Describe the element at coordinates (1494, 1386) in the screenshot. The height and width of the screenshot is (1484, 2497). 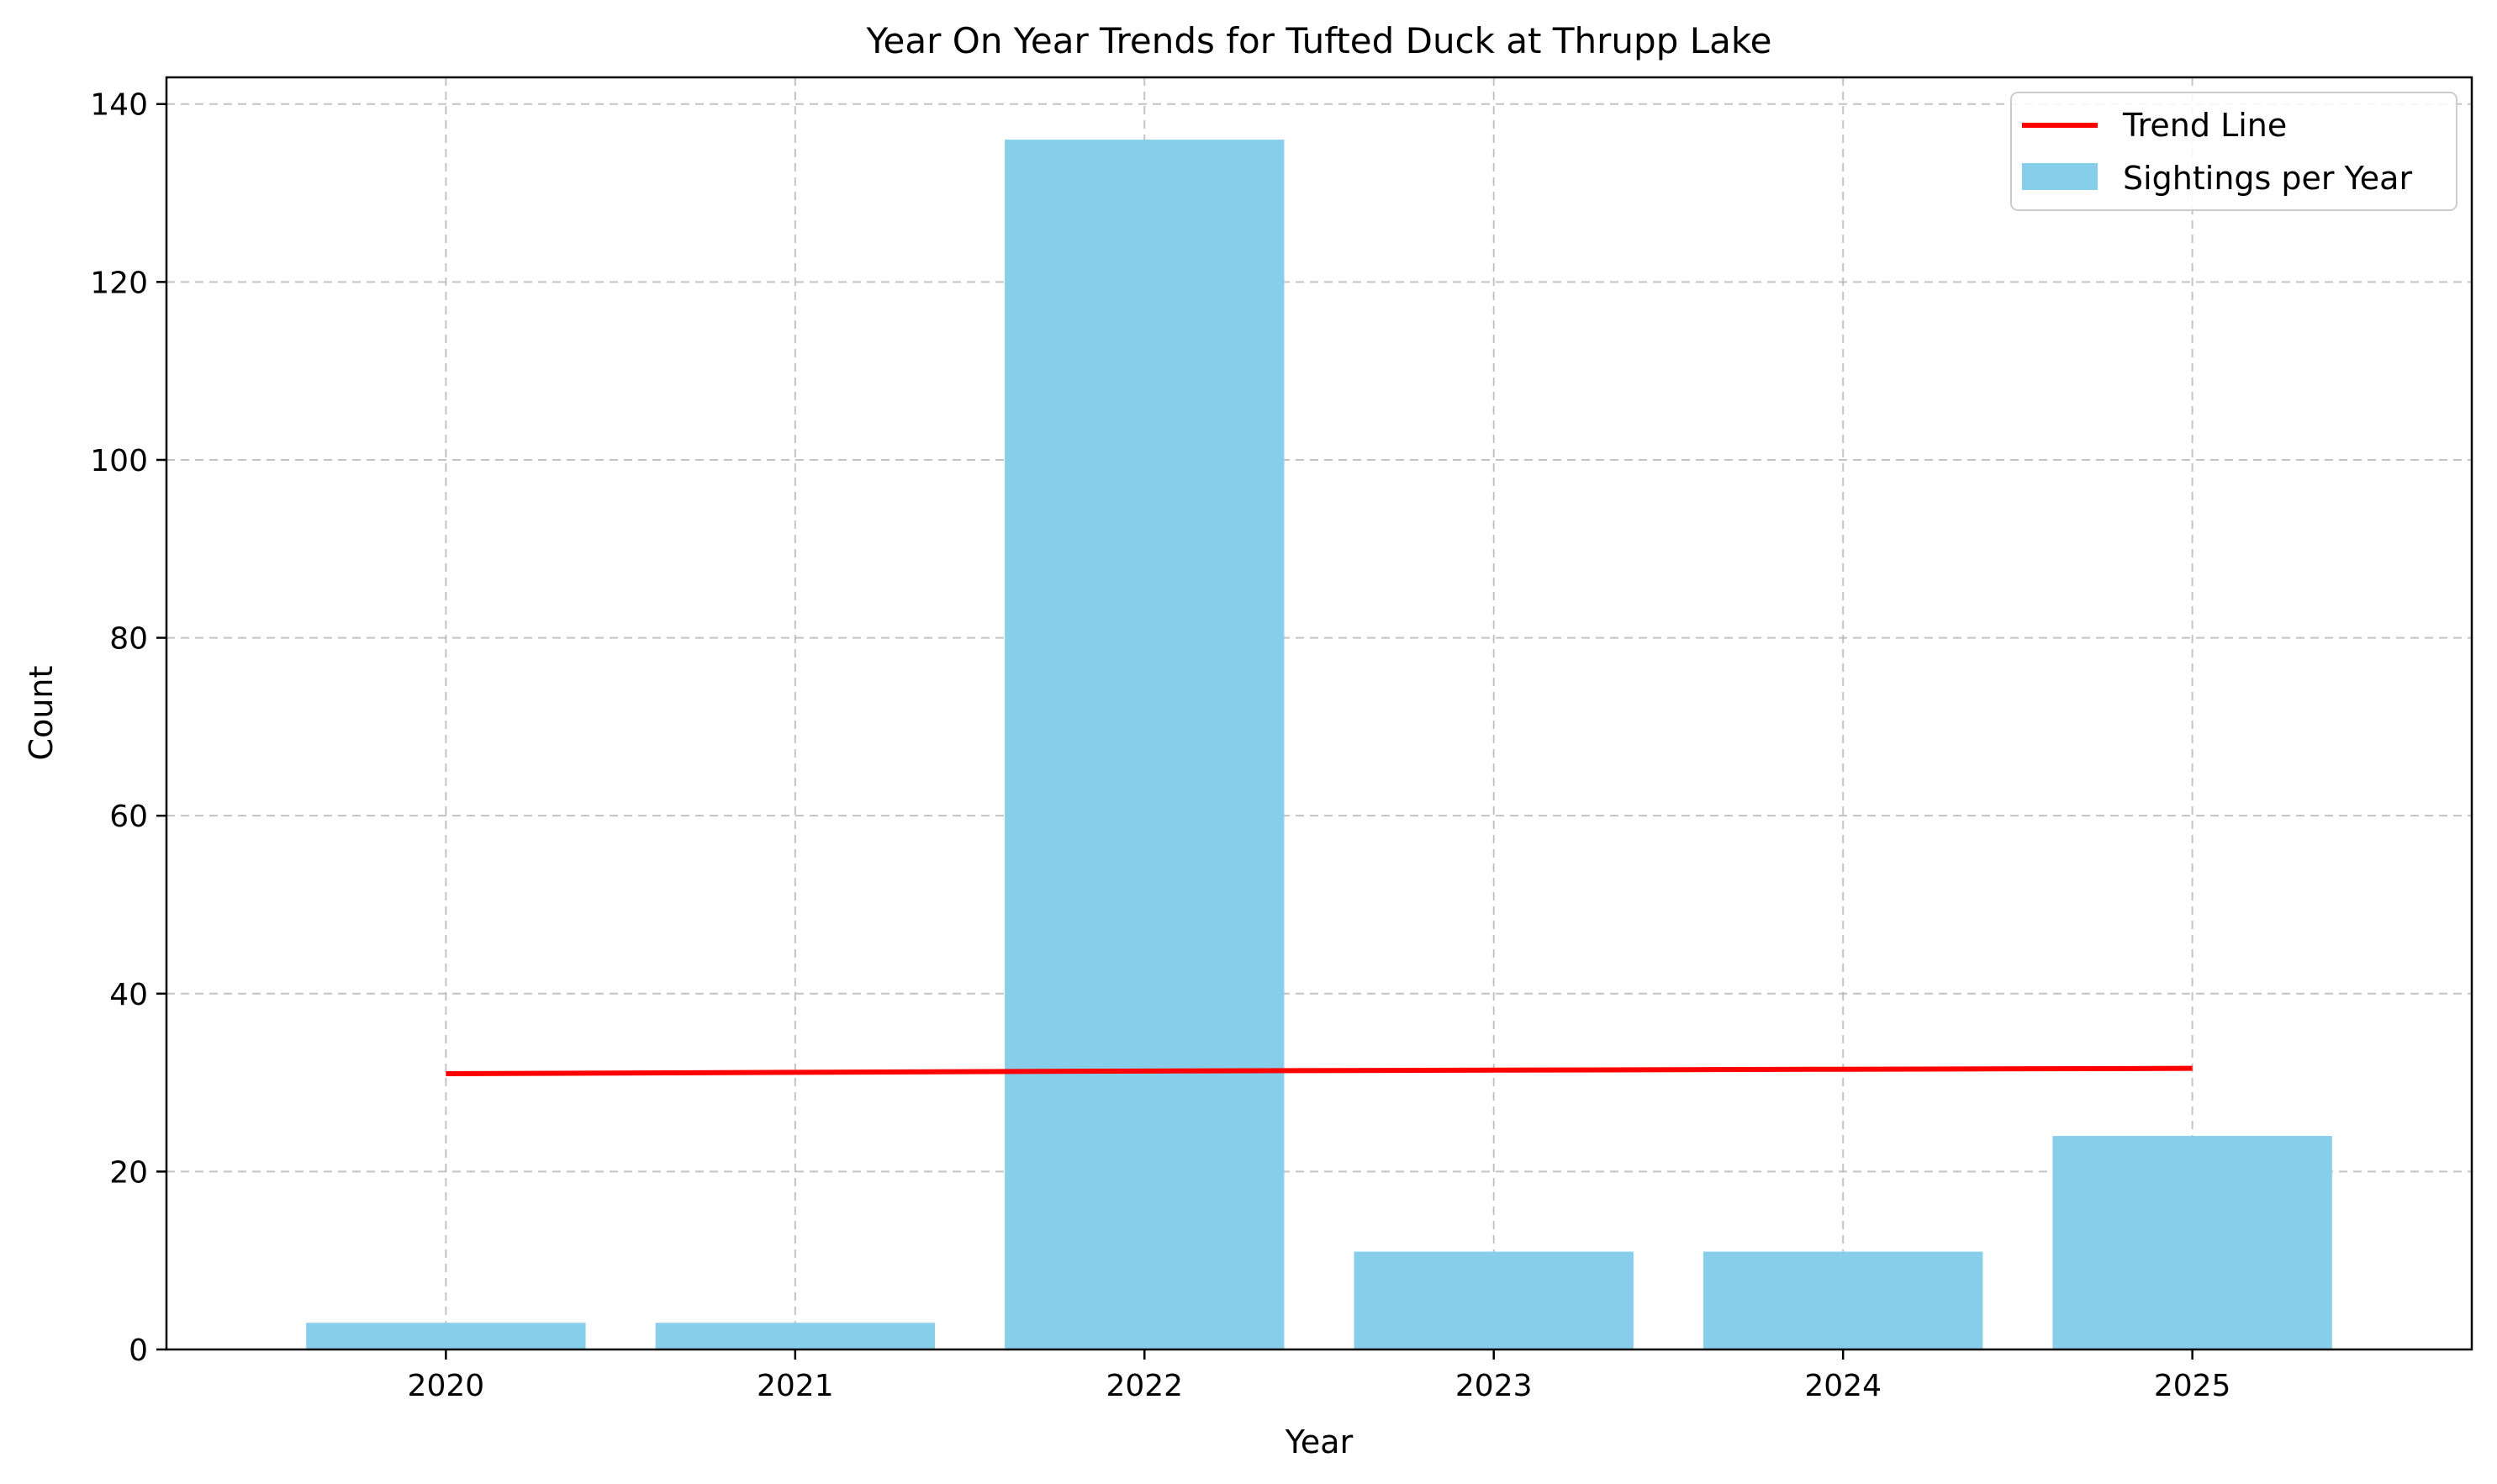
I see `x-tick-label: 2023` at that location.